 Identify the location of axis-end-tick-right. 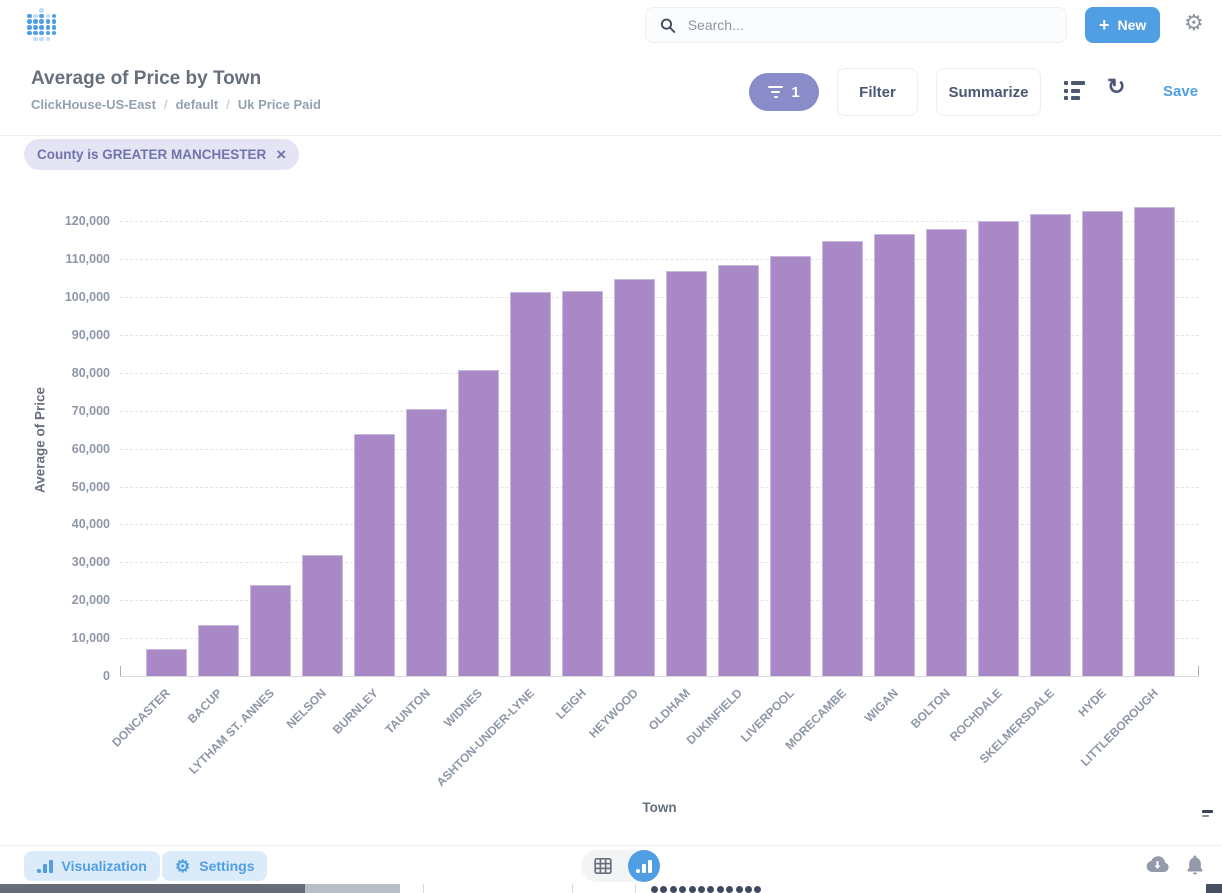
(1198, 671).